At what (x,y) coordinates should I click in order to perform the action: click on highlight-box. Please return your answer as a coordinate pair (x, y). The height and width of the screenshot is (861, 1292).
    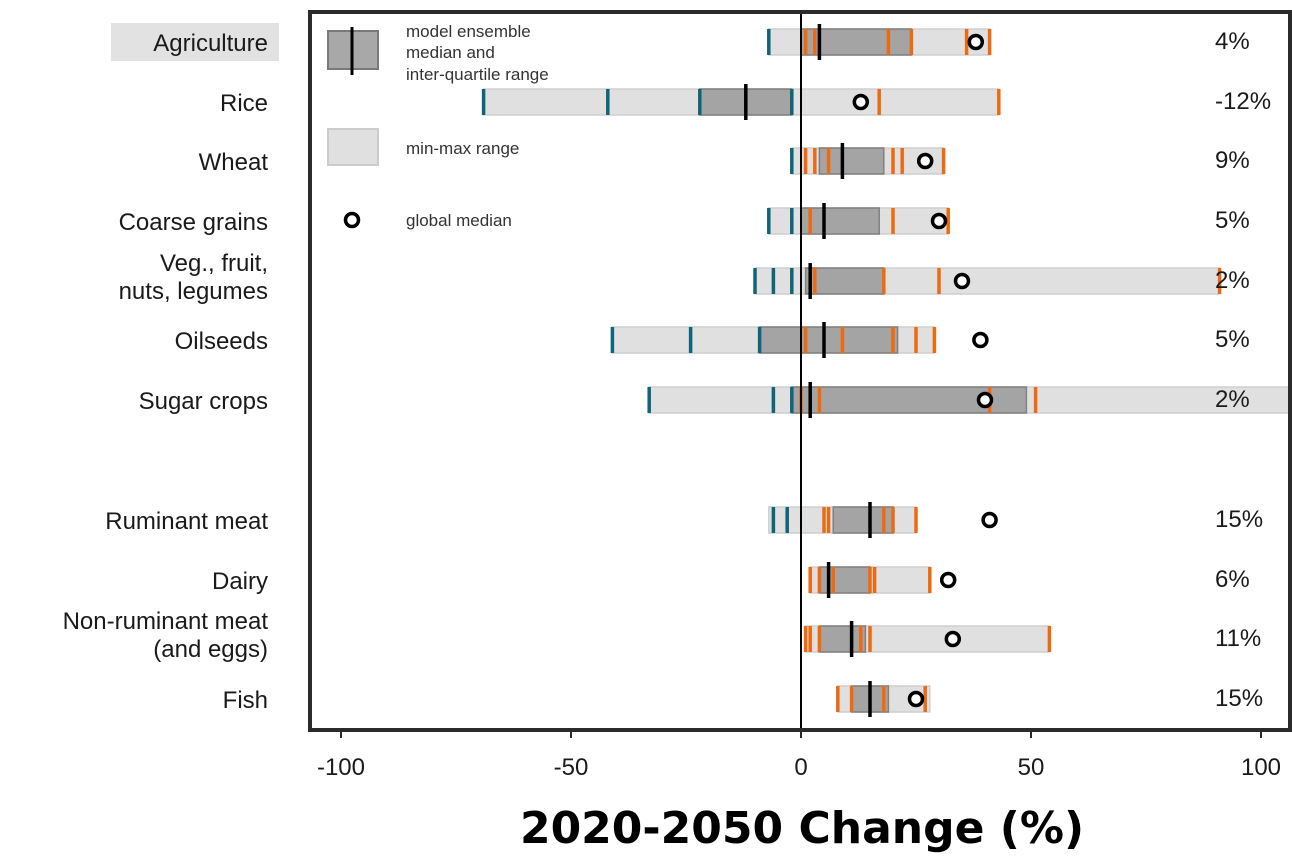
    Looking at the image, I should click on (195, 42).